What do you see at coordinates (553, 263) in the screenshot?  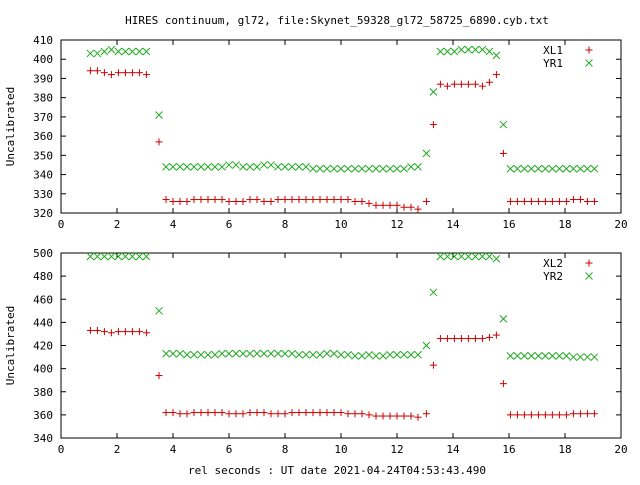 I see `panel-2-legend-label: XL2` at bounding box center [553, 263].